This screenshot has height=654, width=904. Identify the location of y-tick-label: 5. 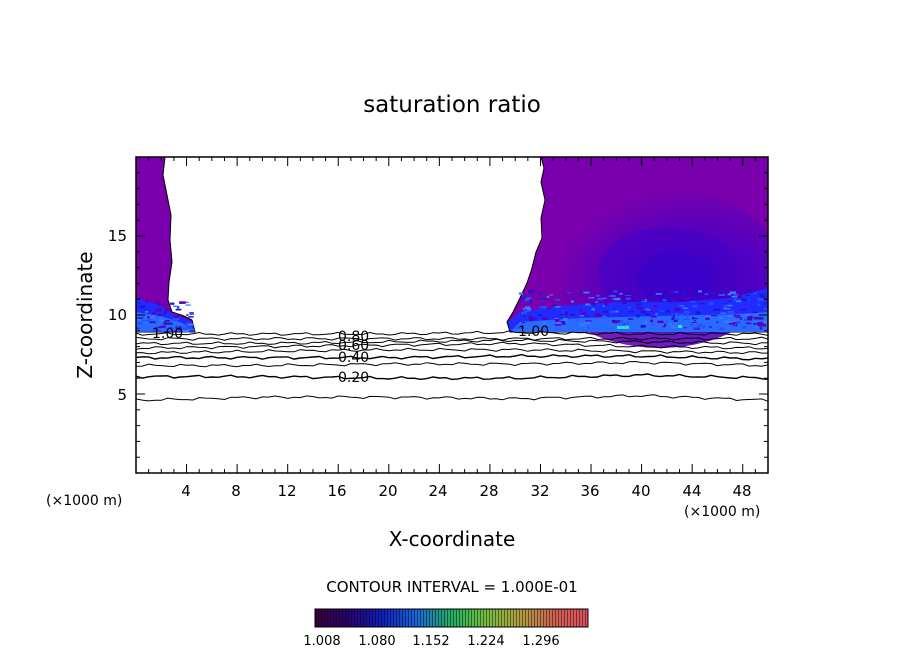
(122, 395).